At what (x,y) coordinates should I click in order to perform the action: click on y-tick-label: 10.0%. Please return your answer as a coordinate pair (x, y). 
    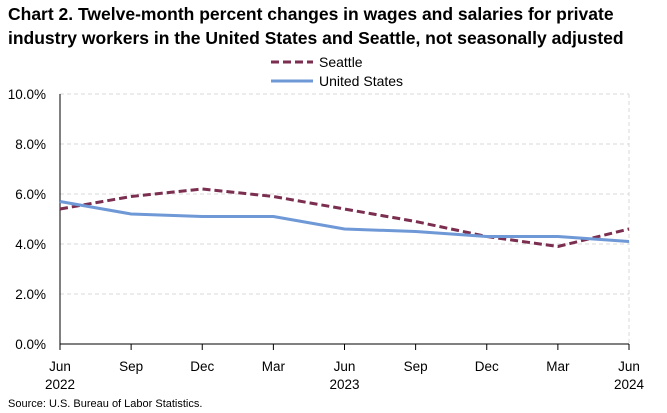
    Looking at the image, I should click on (27, 94).